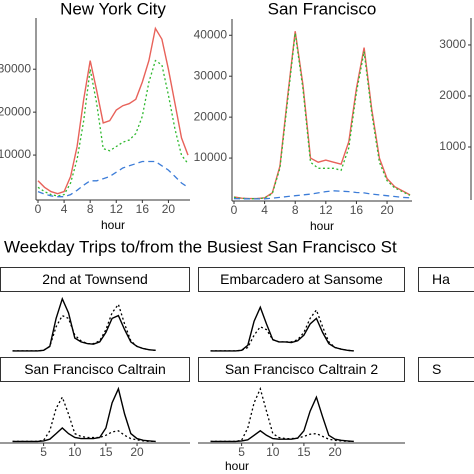 The height and width of the screenshot is (474, 474). I want to click on strip-label: San Francisco Caltrain 2, so click(302, 369).